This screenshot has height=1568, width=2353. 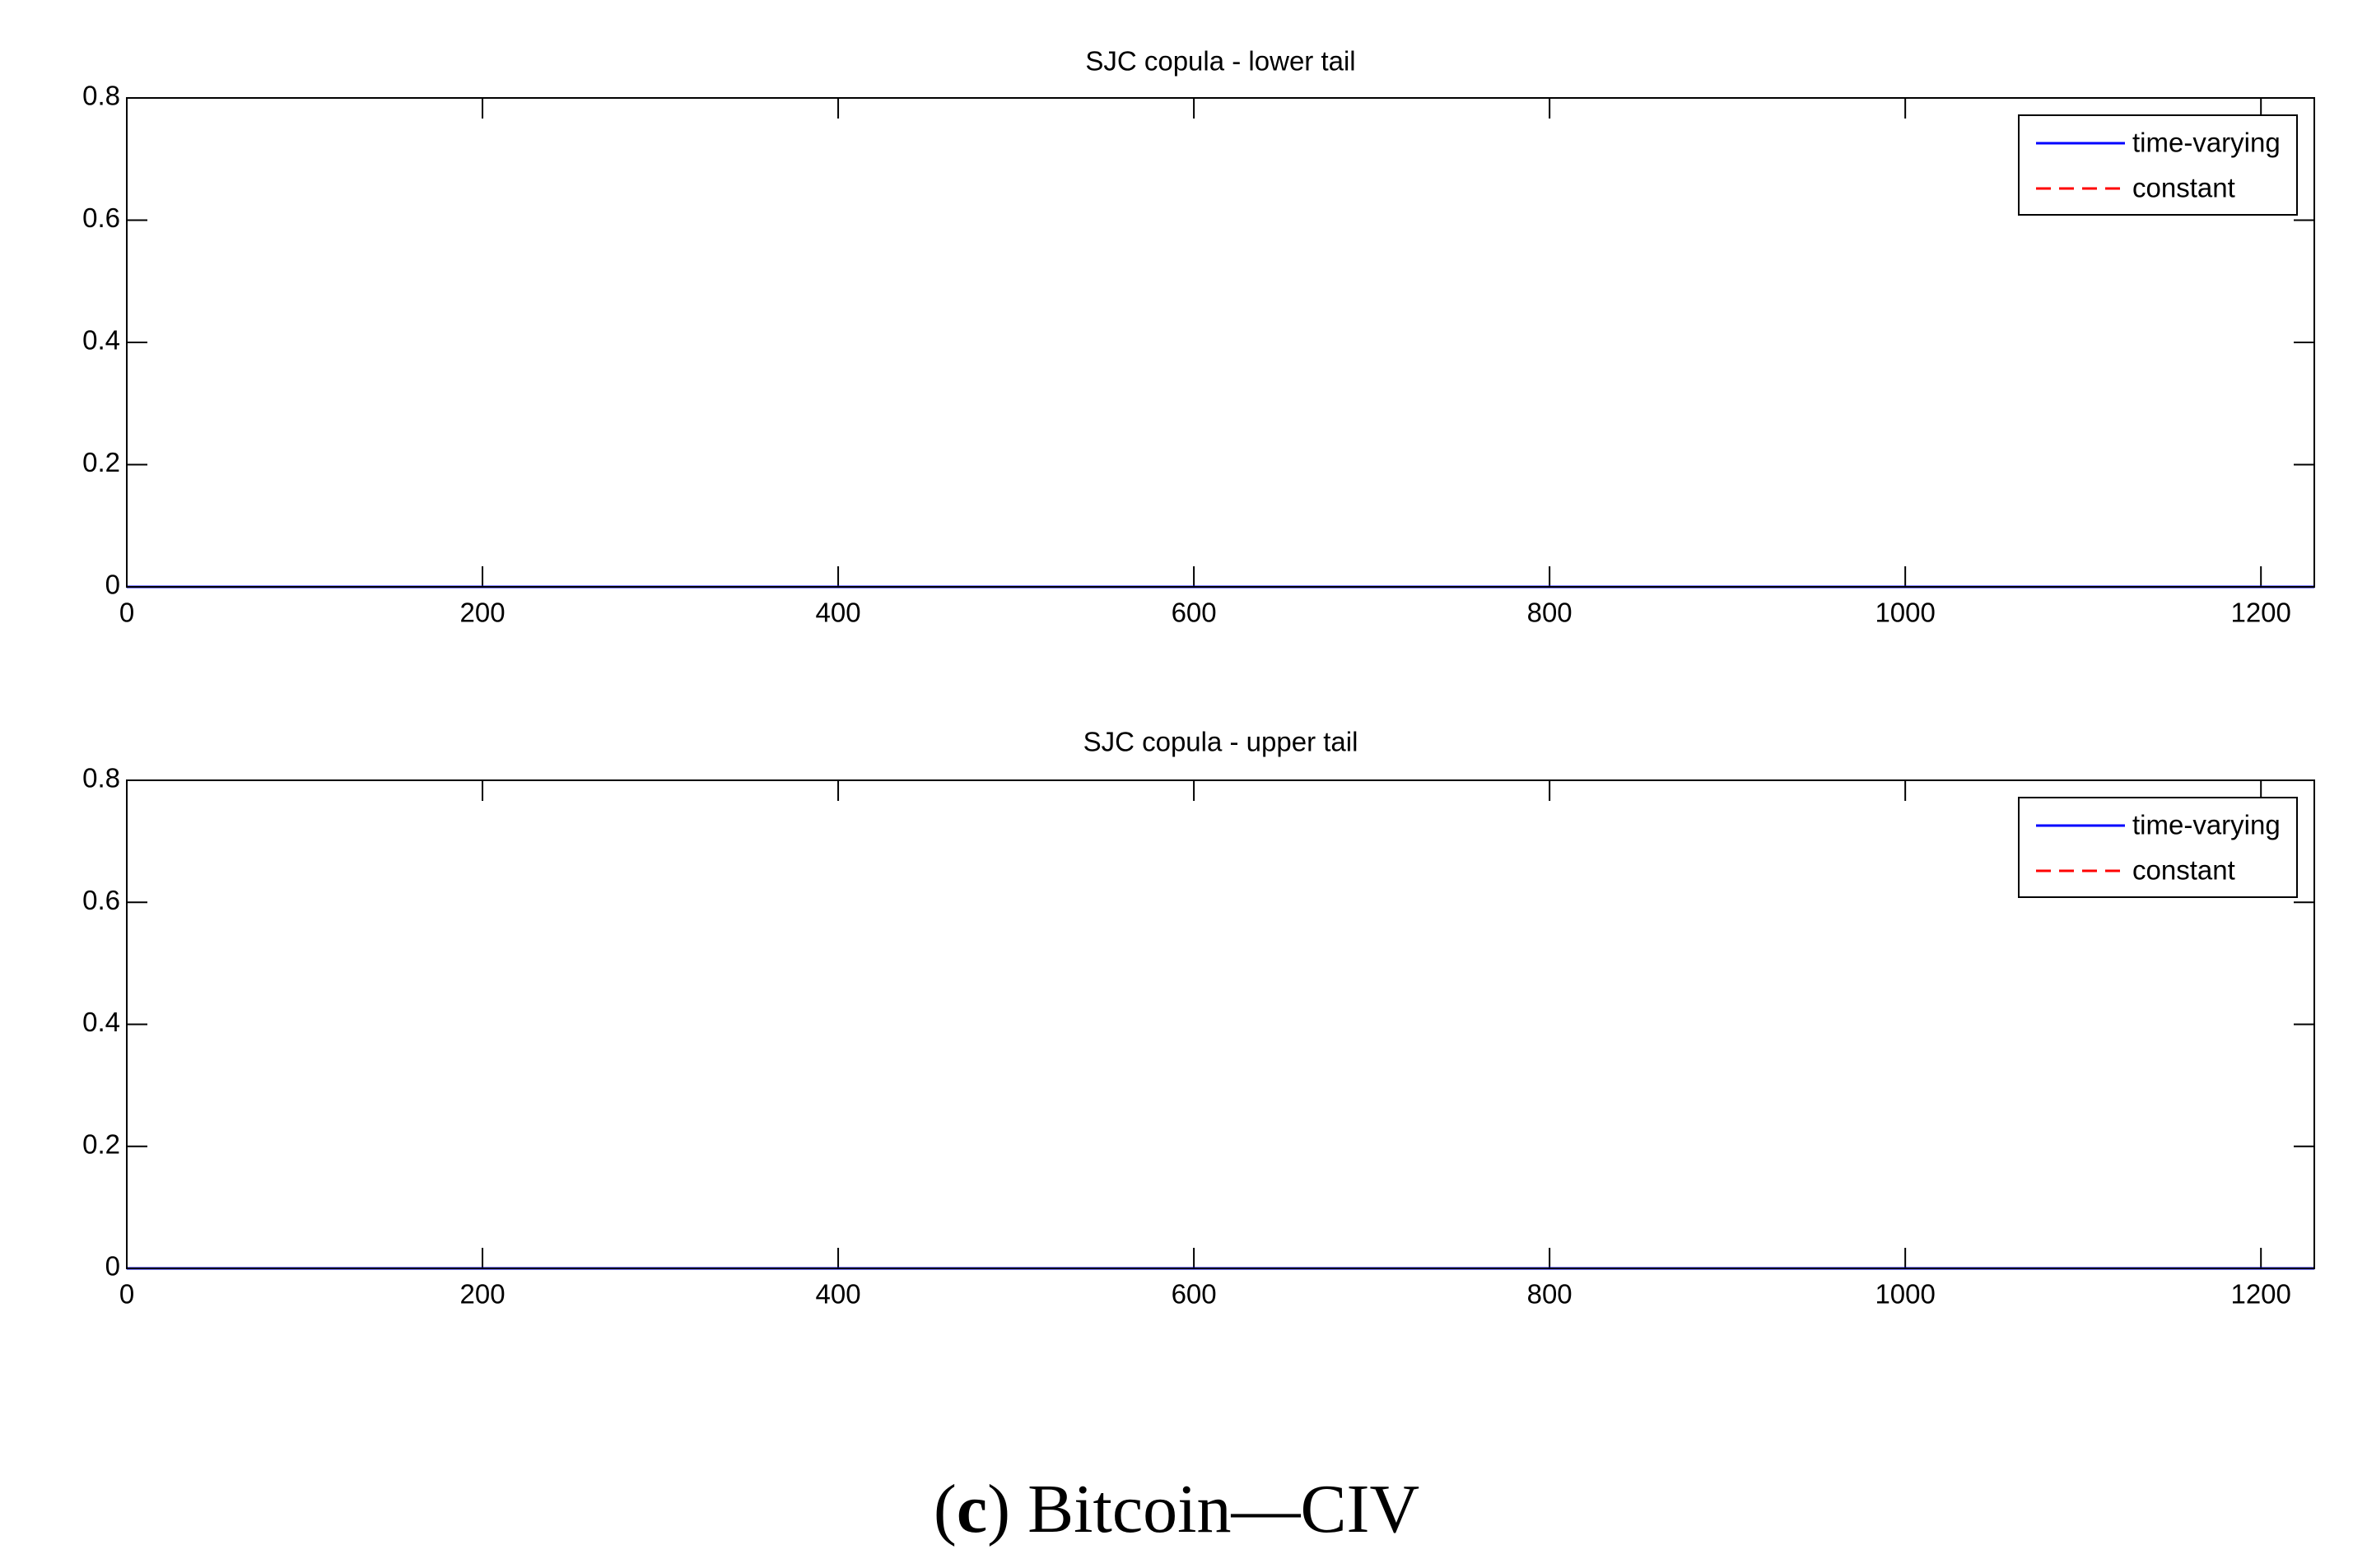 What do you see at coordinates (1203, 1509) in the screenshot?
I see `caption-part: ) Bitcoin—CIV` at bounding box center [1203, 1509].